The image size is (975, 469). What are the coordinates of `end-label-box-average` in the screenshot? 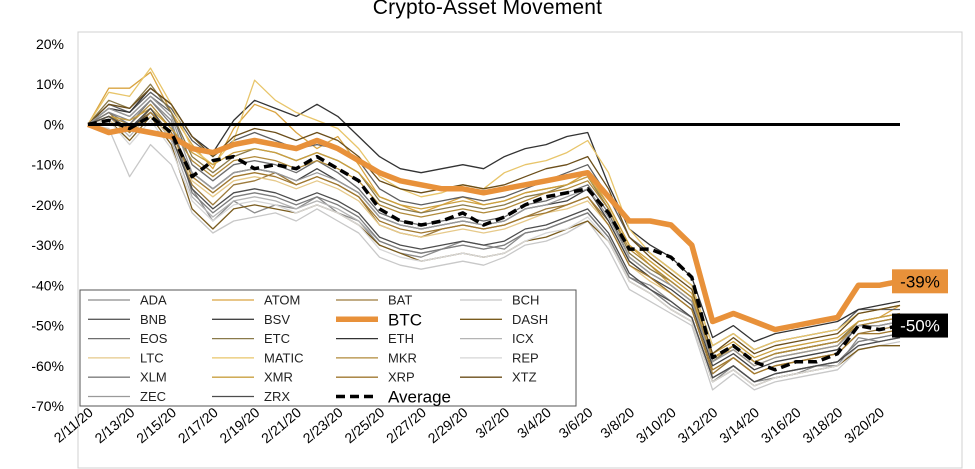 It's located at (920, 325).